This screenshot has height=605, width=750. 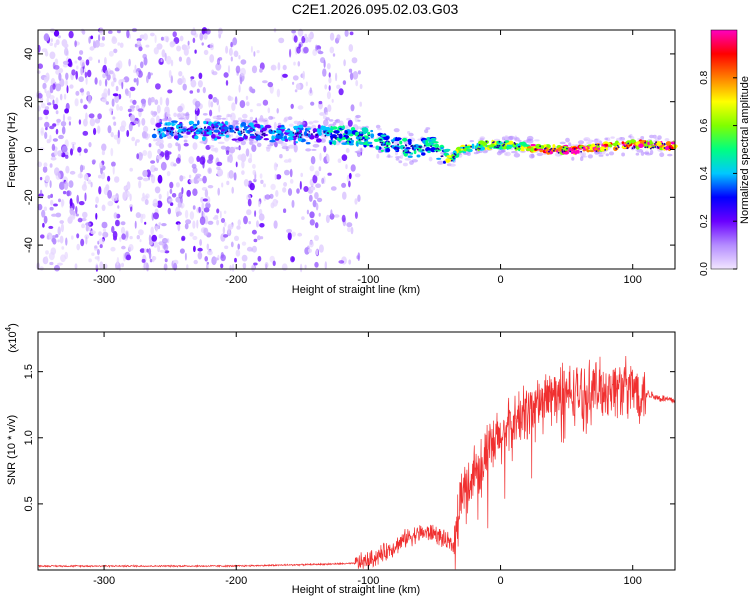 I want to click on spectrogram-x-axis-label: Height of straight line (km), so click(x=356, y=290).